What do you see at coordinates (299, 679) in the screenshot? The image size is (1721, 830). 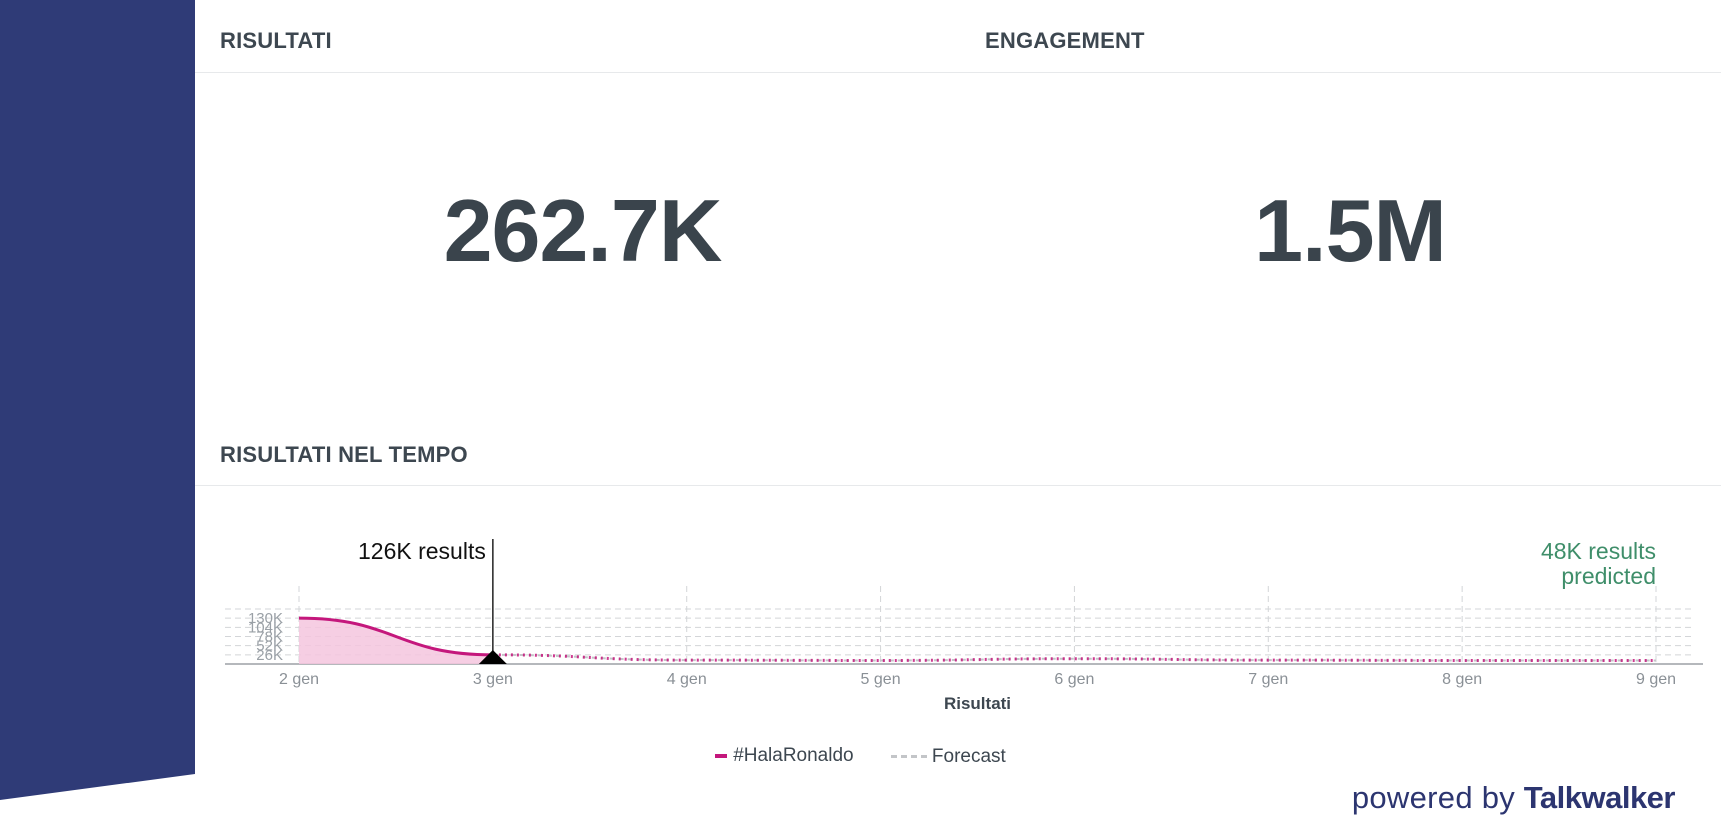 I see `x-tick-label: 2 gen` at bounding box center [299, 679].